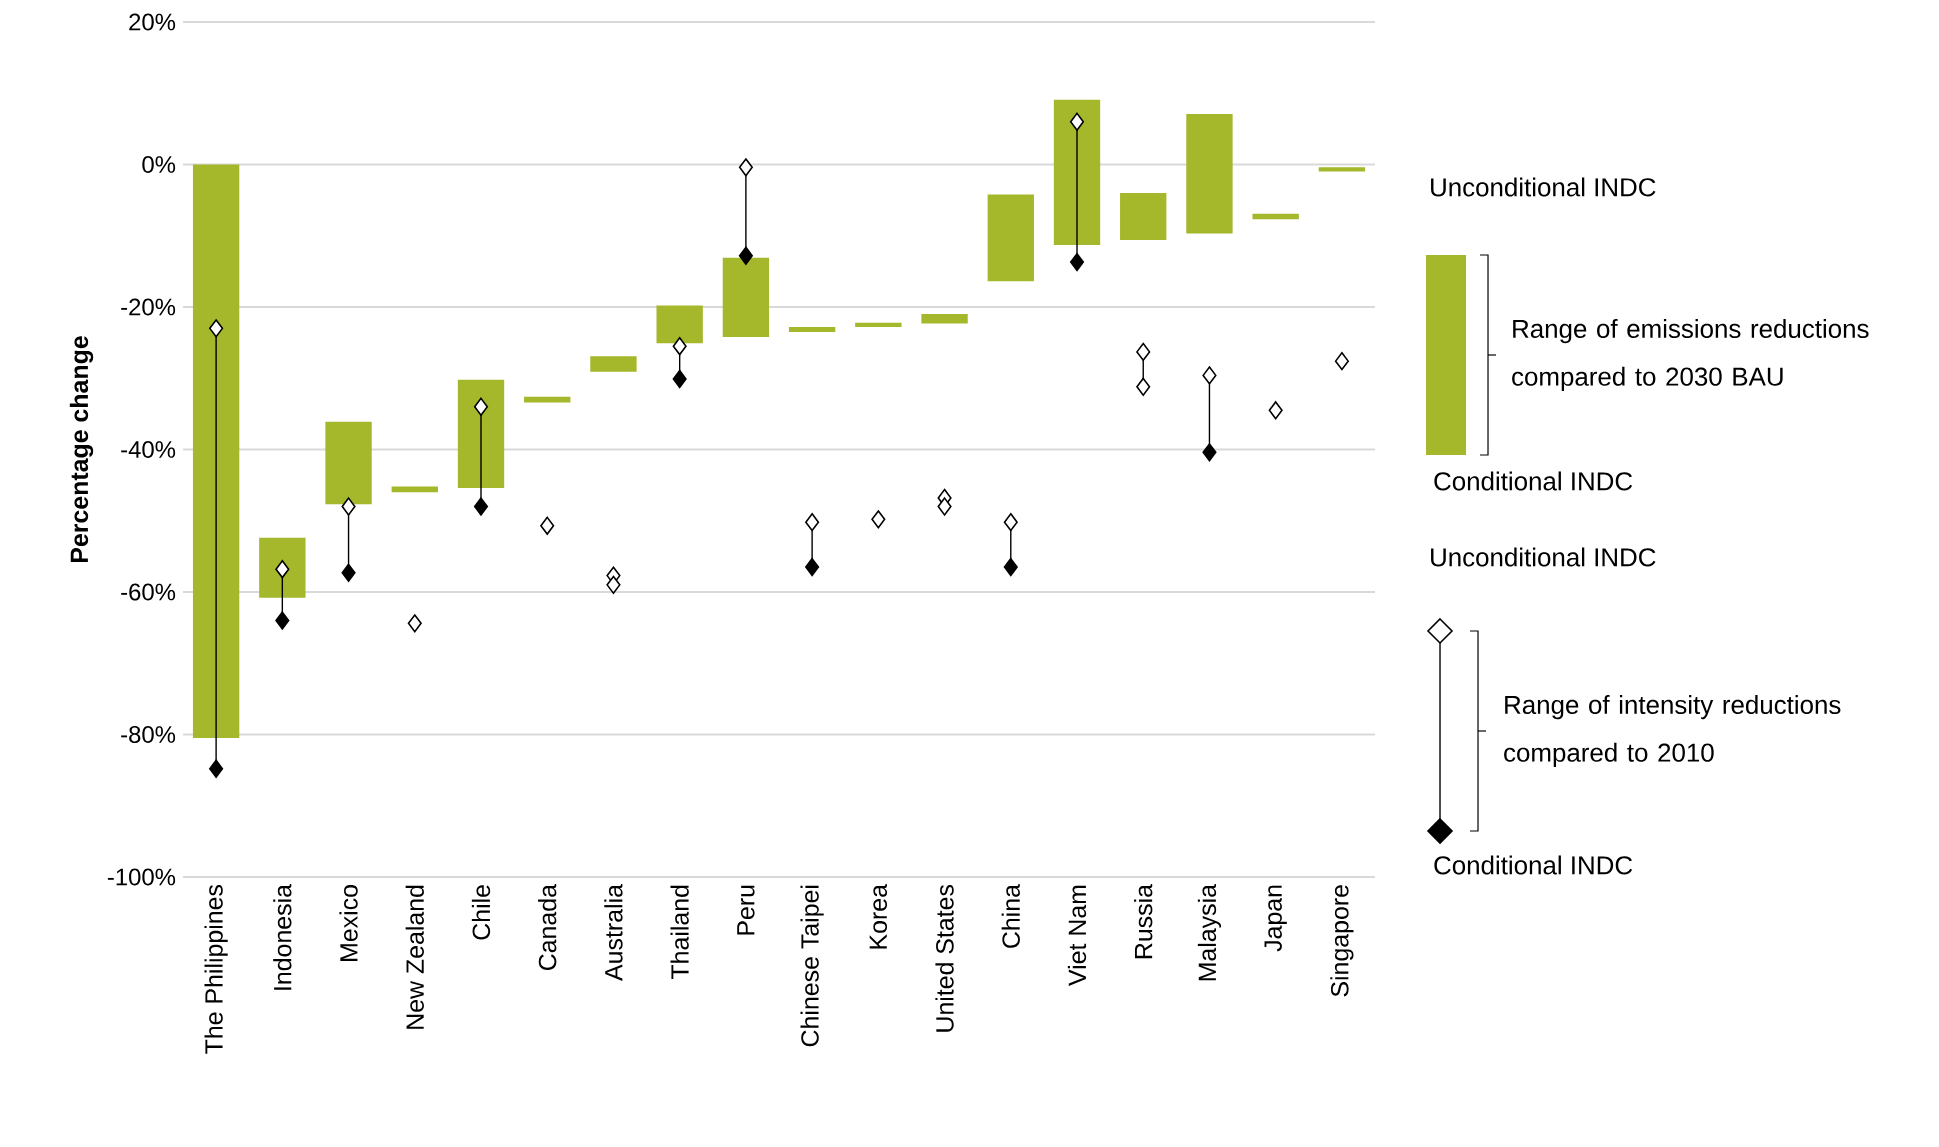 The width and height of the screenshot is (1939, 1147). What do you see at coordinates (481, 912) in the screenshot?
I see `x-tick-label: Chile` at bounding box center [481, 912].